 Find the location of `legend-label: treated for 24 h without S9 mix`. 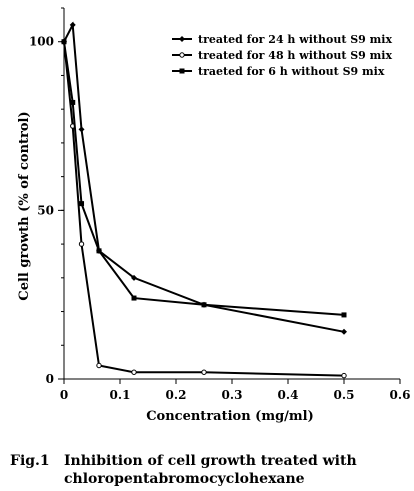

legend-label: treated for 24 h without S9 mix is located at coordinates (295, 39).